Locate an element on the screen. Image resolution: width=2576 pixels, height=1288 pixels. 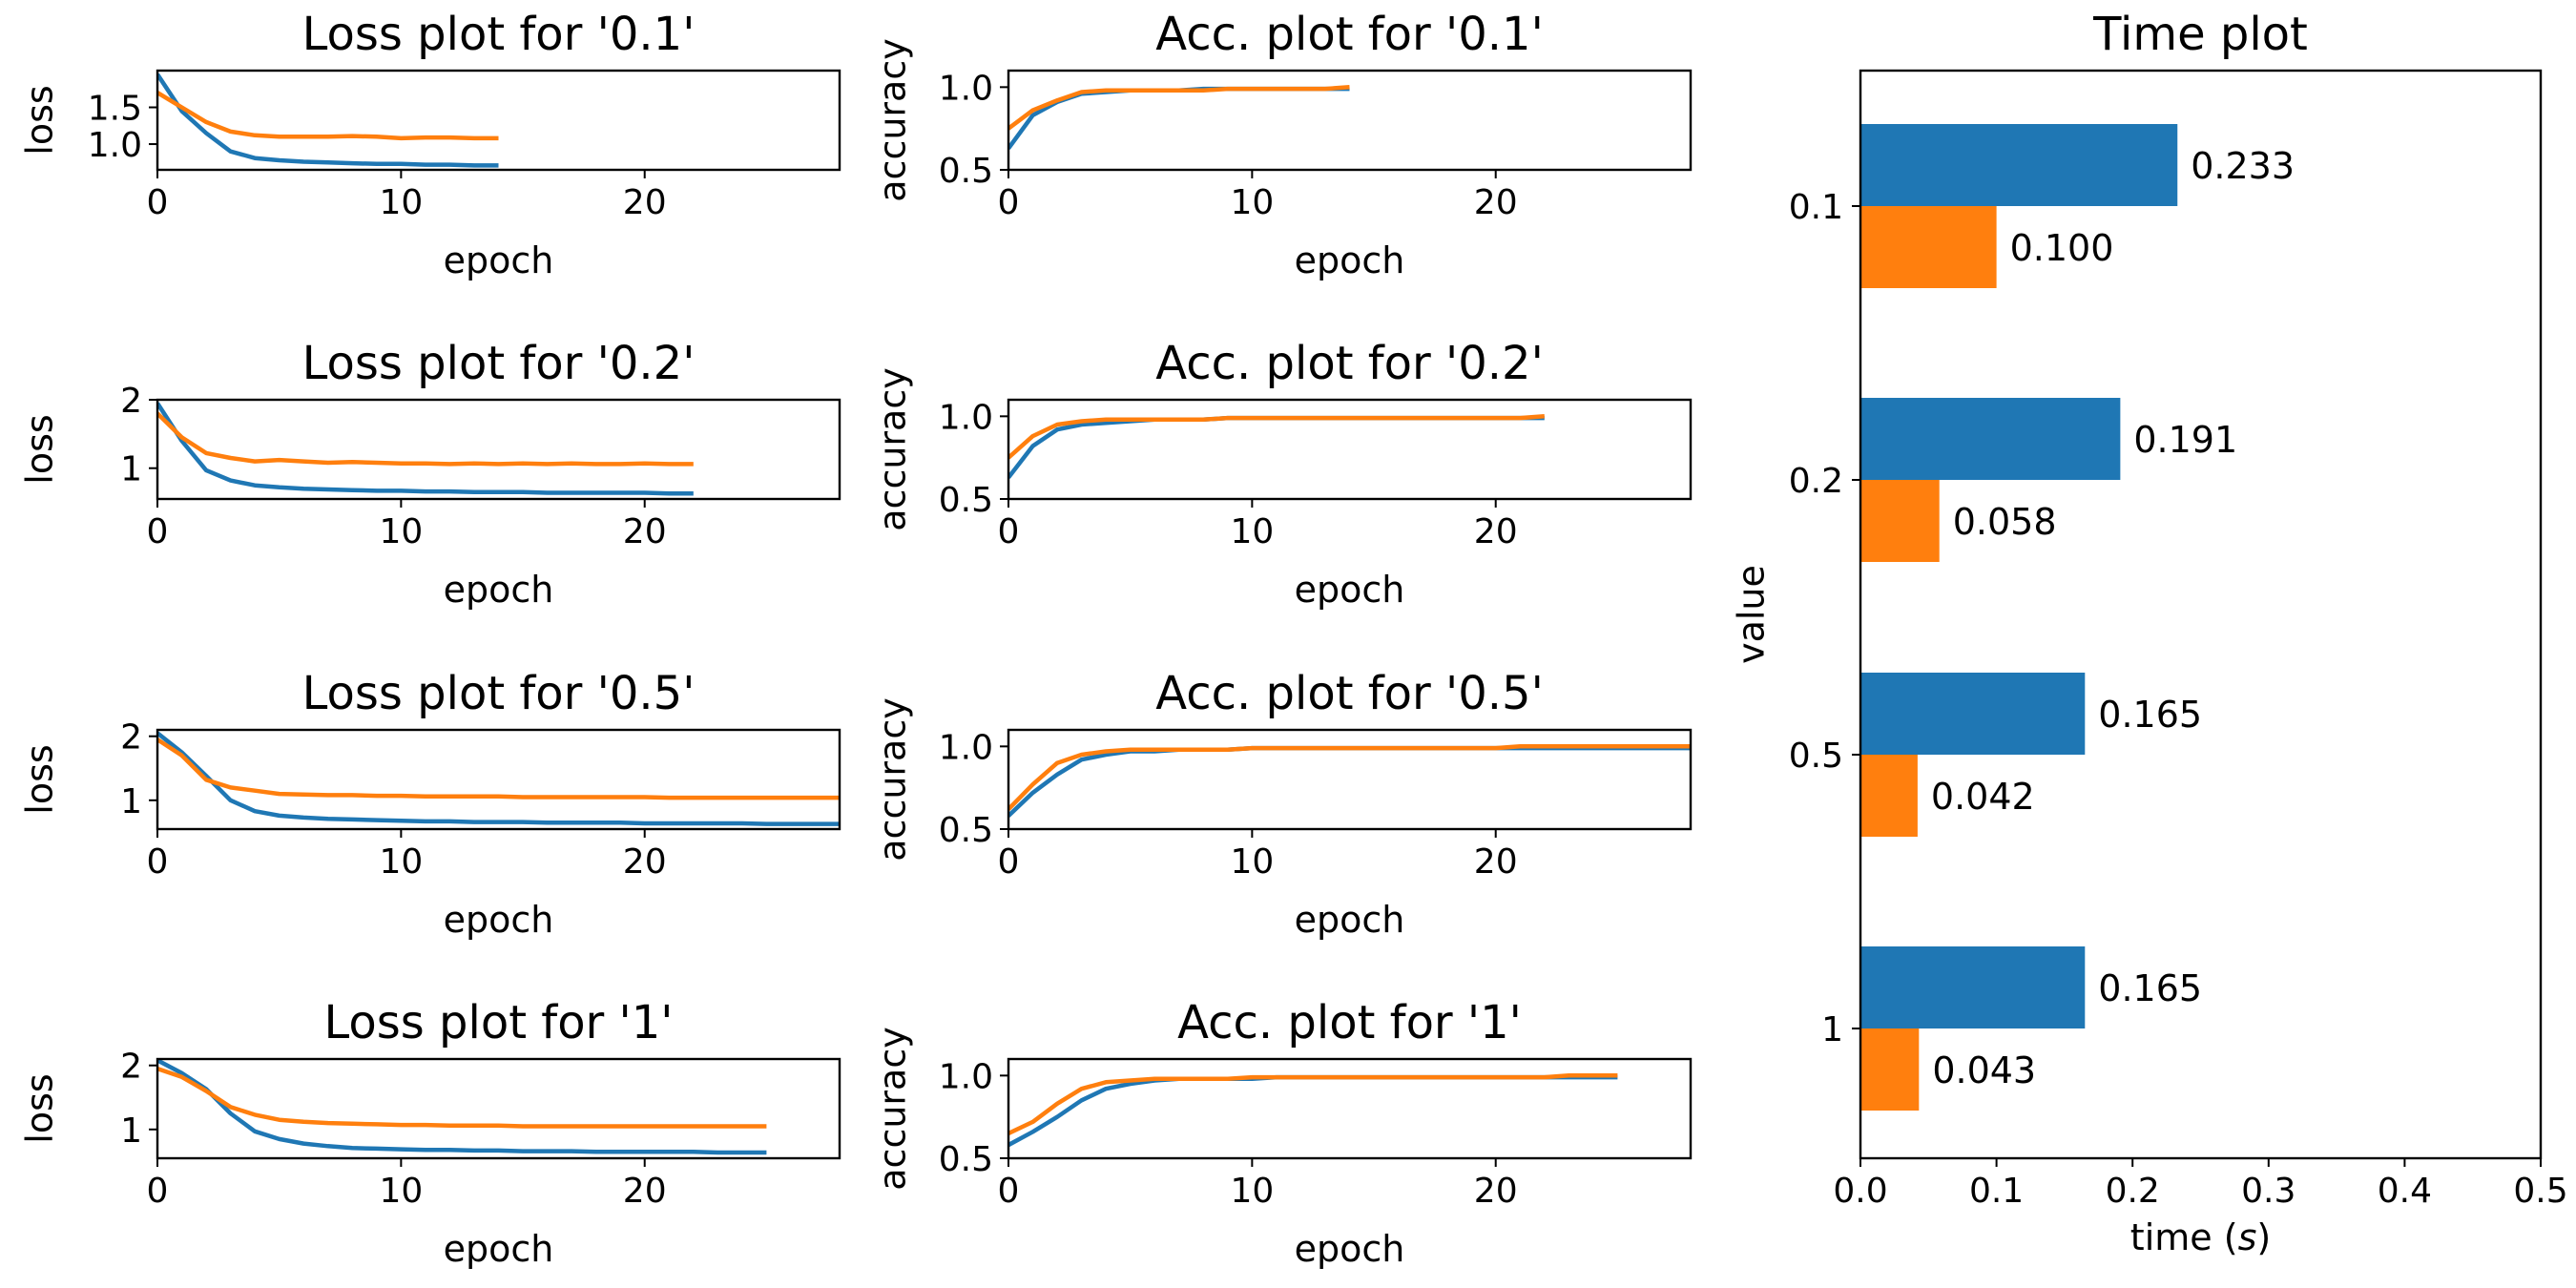
acc-0.2-axes-frame is located at coordinates (1350, 449).